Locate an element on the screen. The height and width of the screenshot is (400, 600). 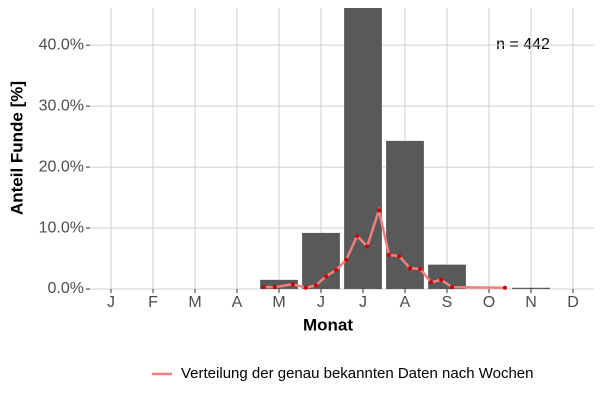
x-tick-label: S is located at coordinates (447, 302).